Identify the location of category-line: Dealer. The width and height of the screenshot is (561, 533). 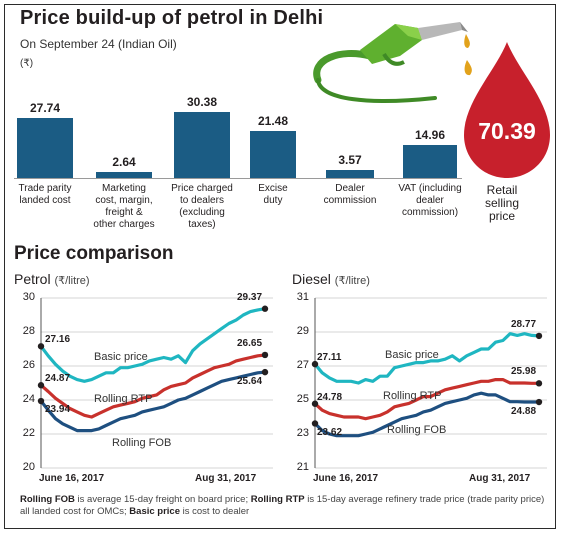
(350, 188).